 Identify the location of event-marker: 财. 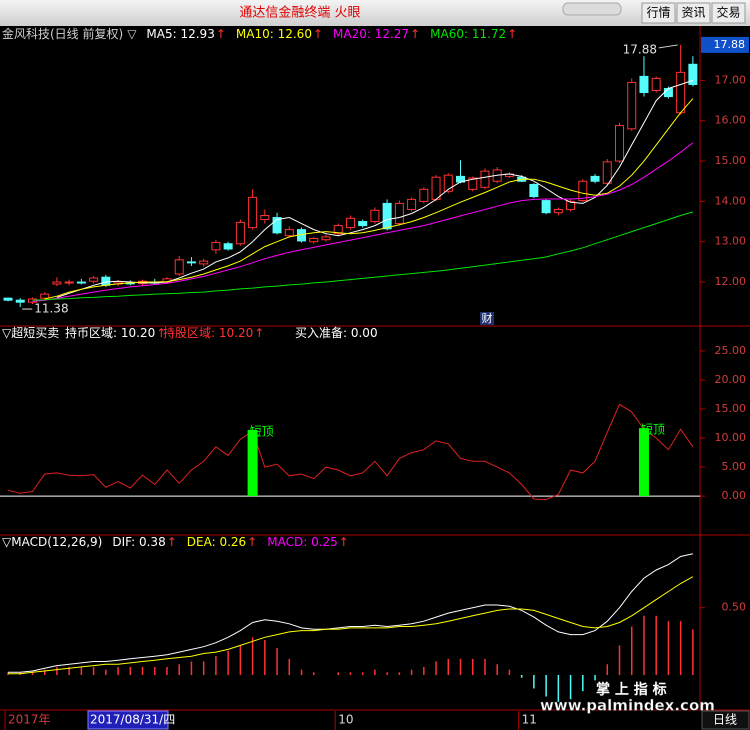
(487, 318).